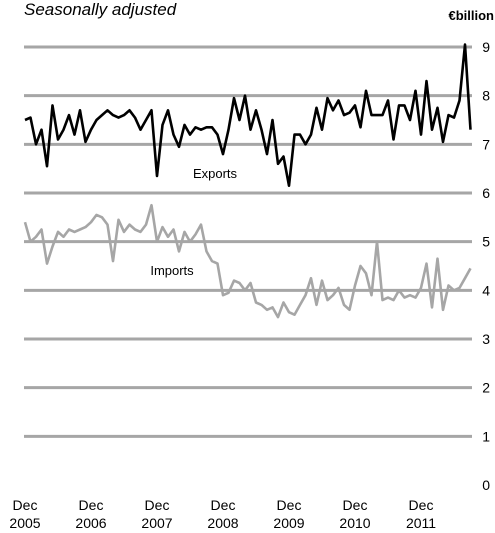 This screenshot has height=533, width=495. I want to click on x-tick-year-2007: 2007, so click(156, 523).